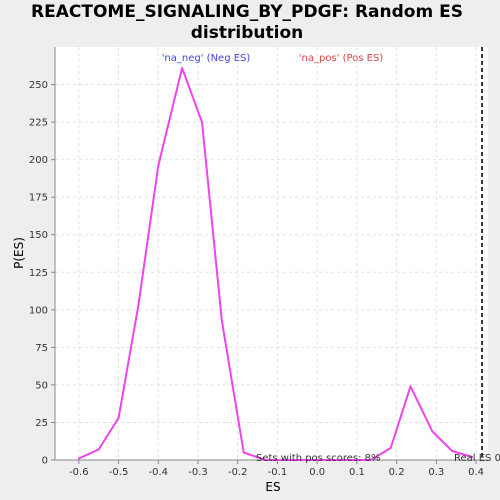  I want to click on y-tick-label: 25, so click(41, 423).